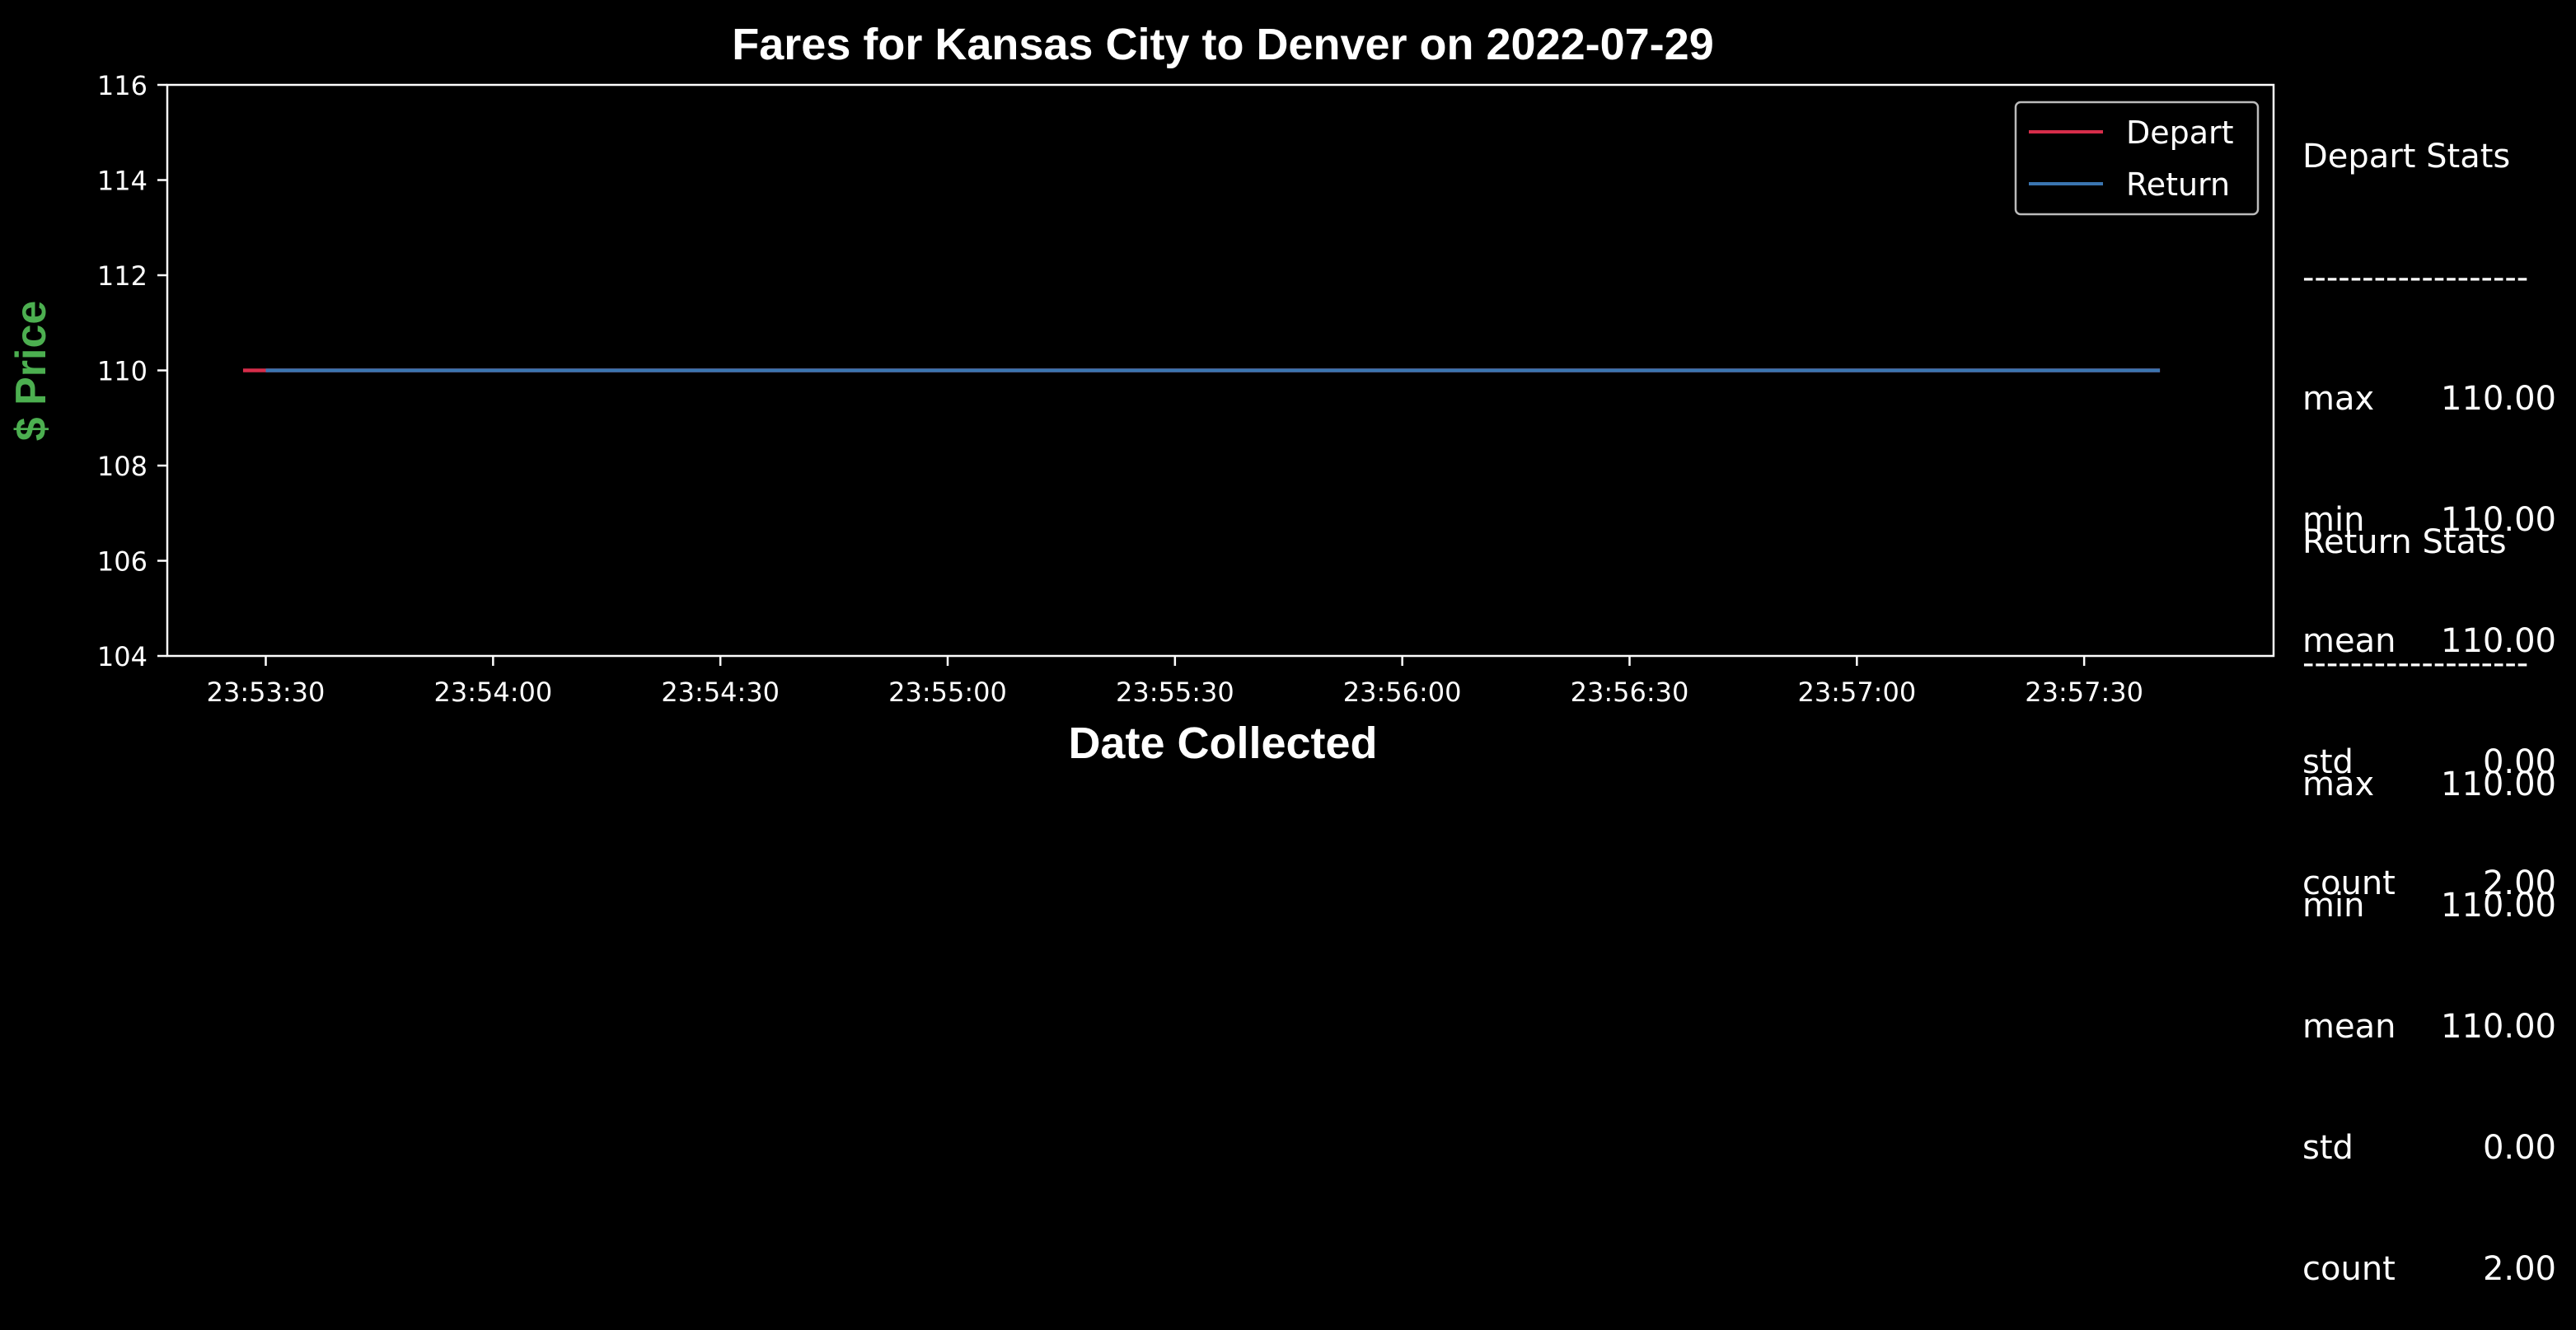 The image size is (2576, 1330). What do you see at coordinates (1175, 692) in the screenshot?
I see `x-tick-label: 23:55:30` at bounding box center [1175, 692].